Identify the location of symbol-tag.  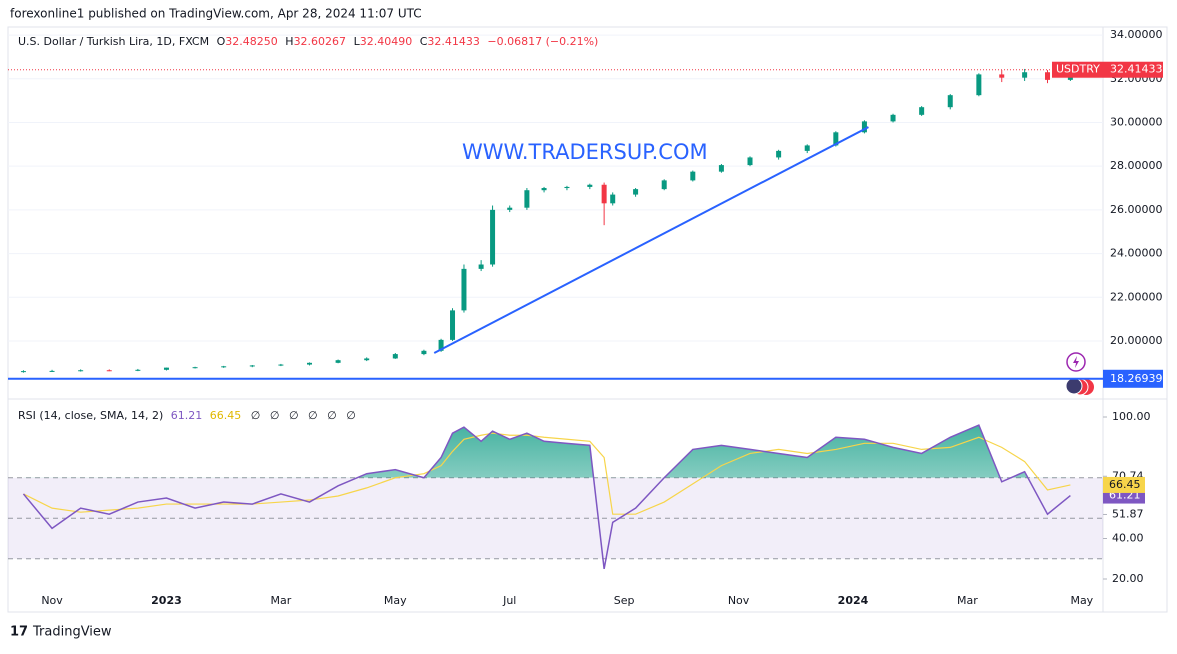
(1077, 69).